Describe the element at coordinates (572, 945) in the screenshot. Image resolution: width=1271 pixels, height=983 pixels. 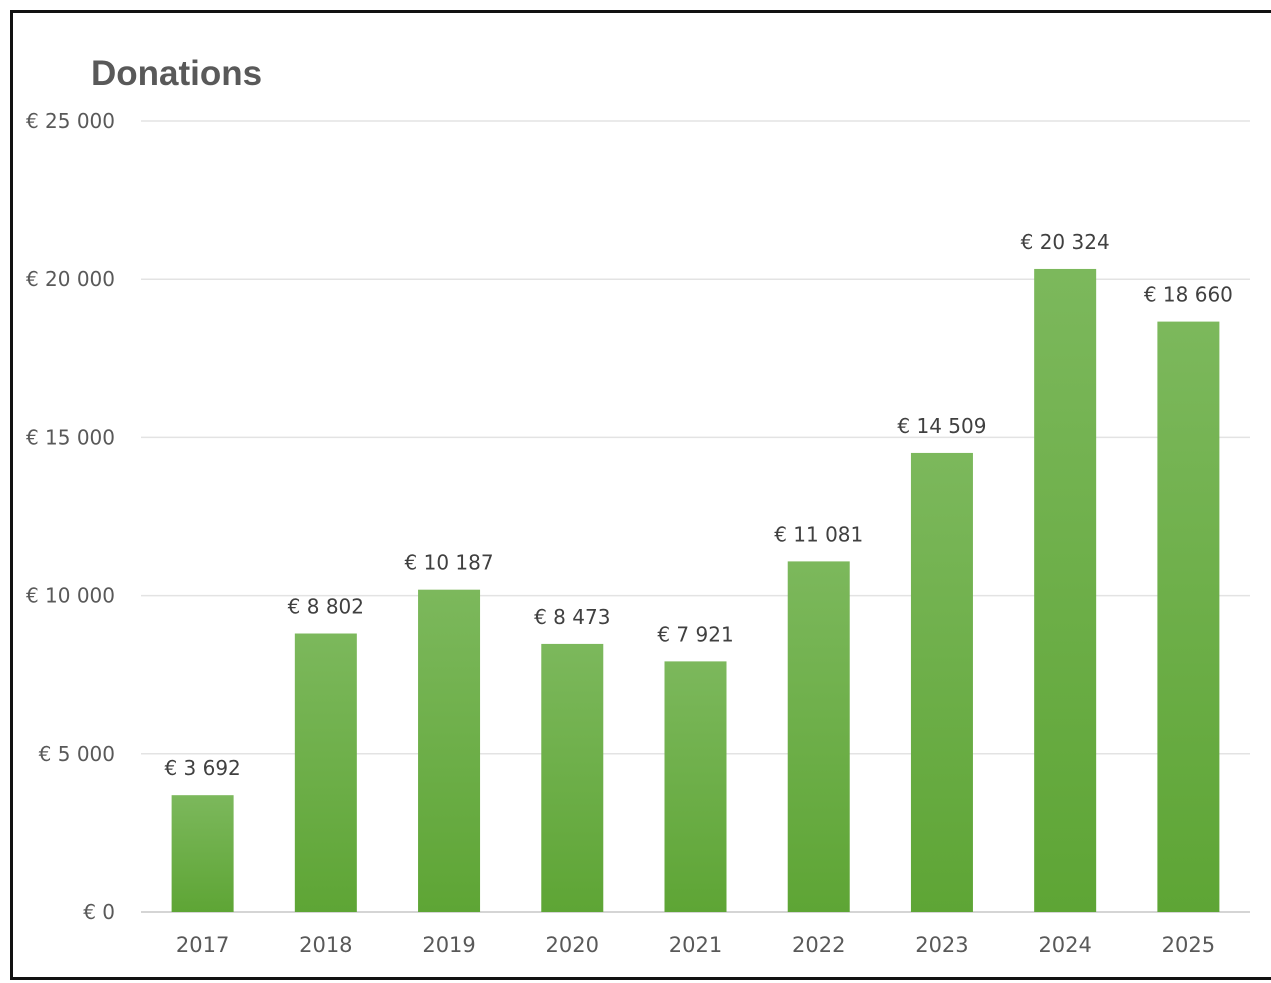
I see `x-tick-label-2020: 2020` at that location.